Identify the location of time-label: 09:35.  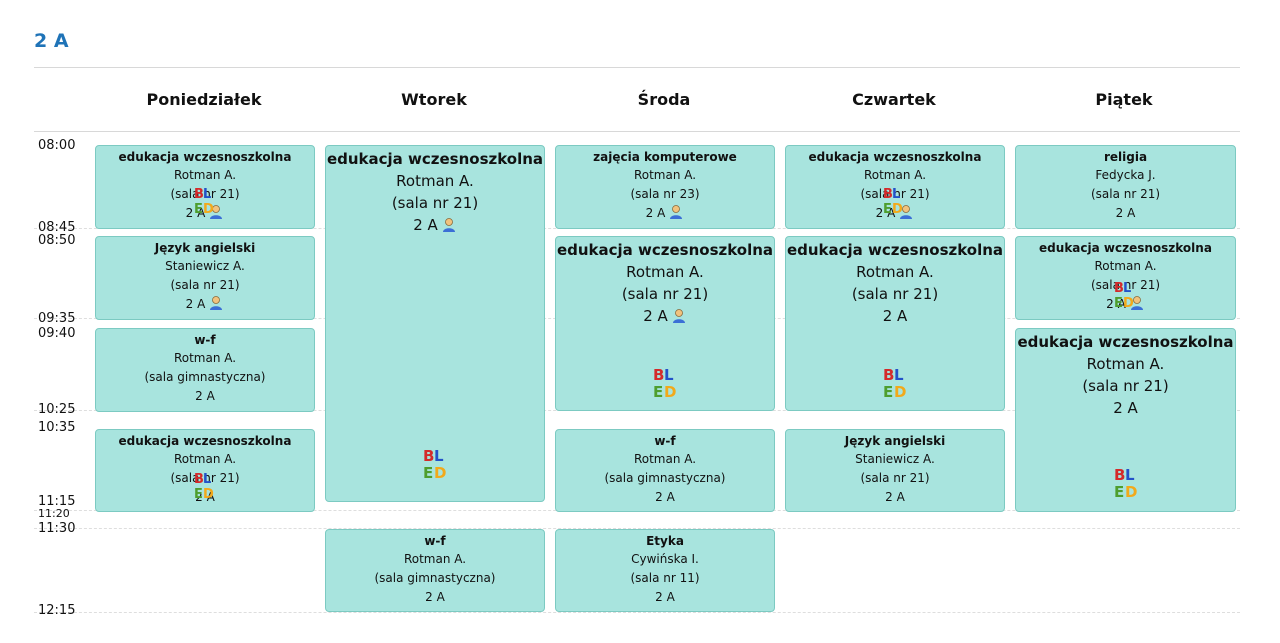
(57, 318).